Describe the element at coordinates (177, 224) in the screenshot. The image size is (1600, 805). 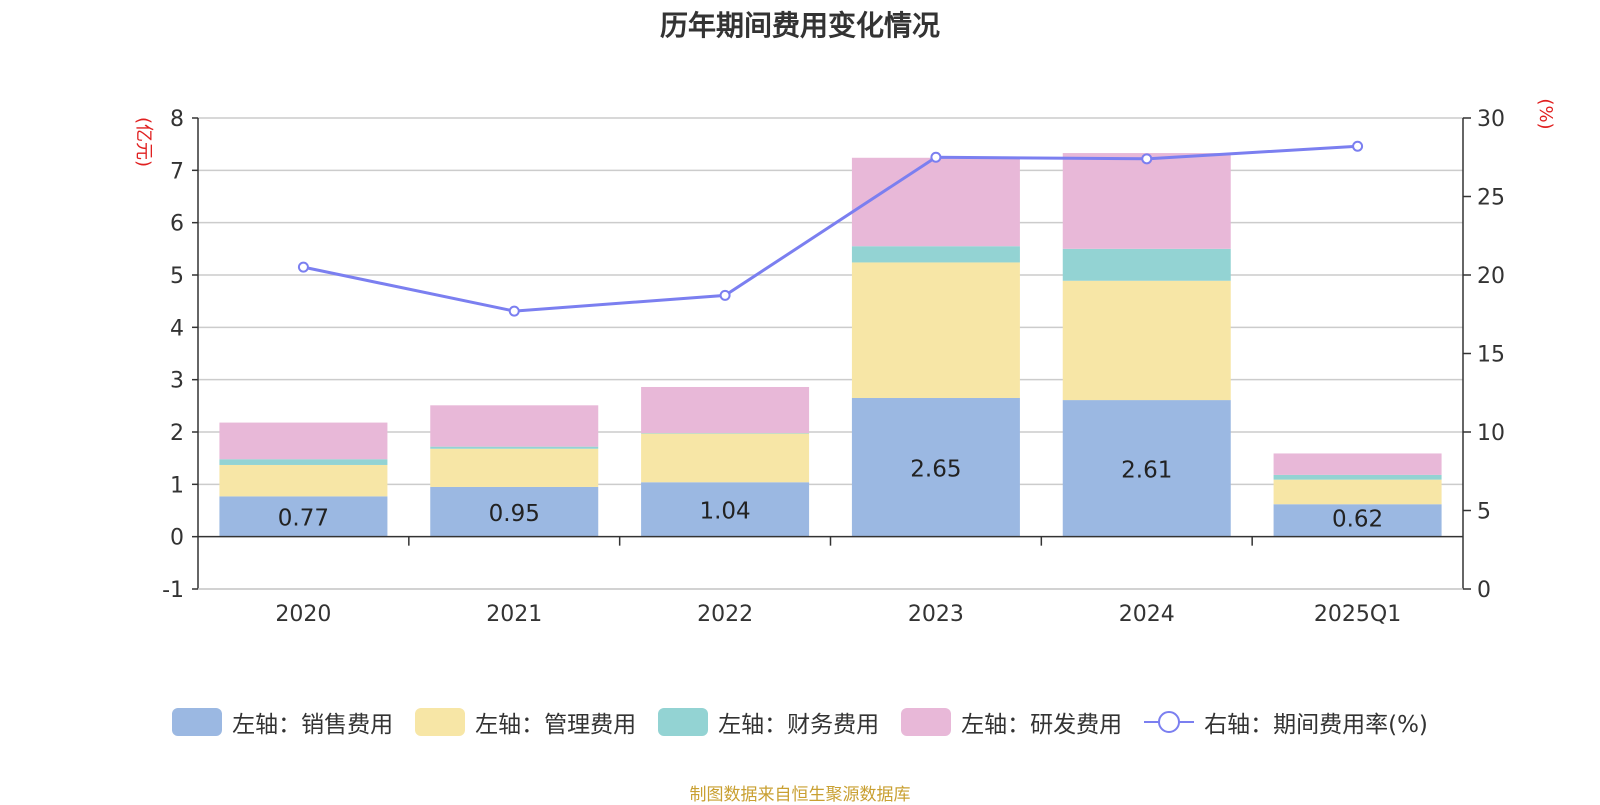
I see `left-axis-tick-label: 6` at that location.